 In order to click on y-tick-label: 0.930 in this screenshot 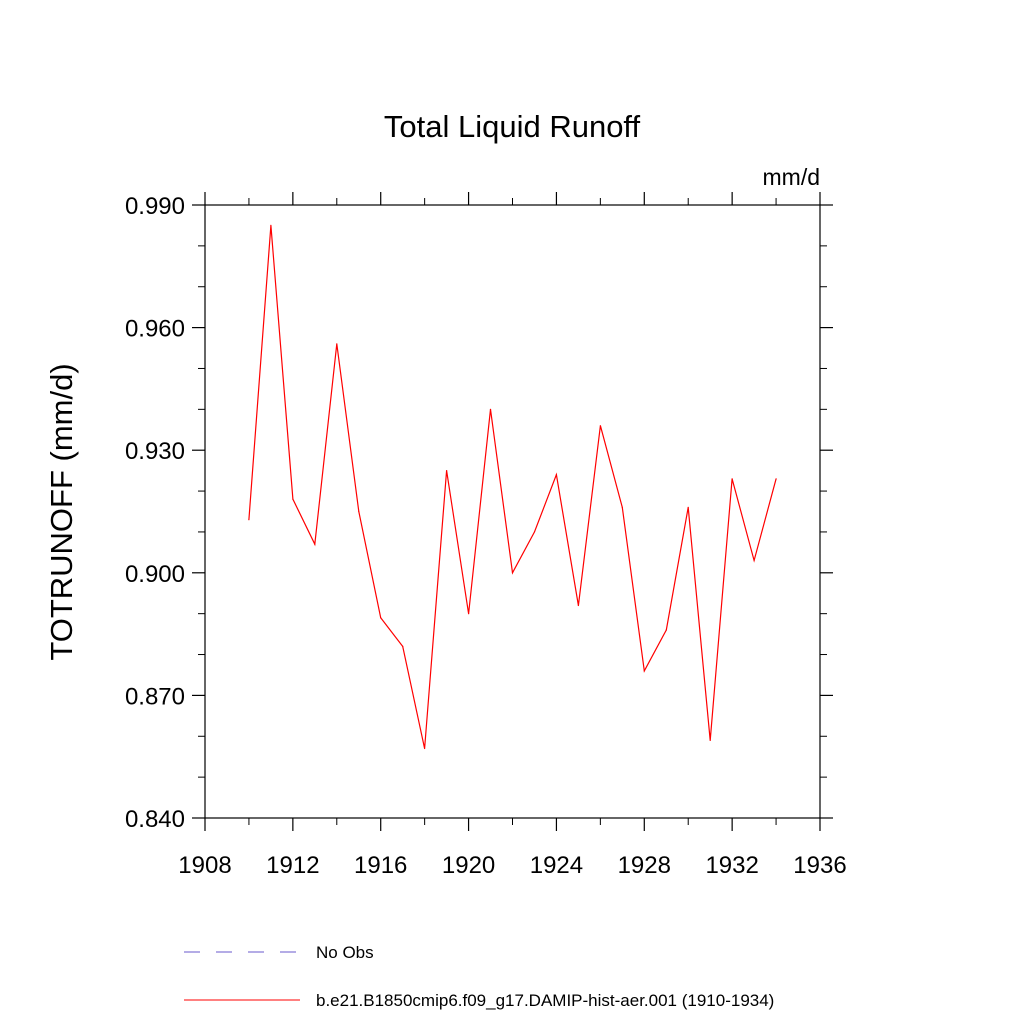, I will do `click(155, 451)`.